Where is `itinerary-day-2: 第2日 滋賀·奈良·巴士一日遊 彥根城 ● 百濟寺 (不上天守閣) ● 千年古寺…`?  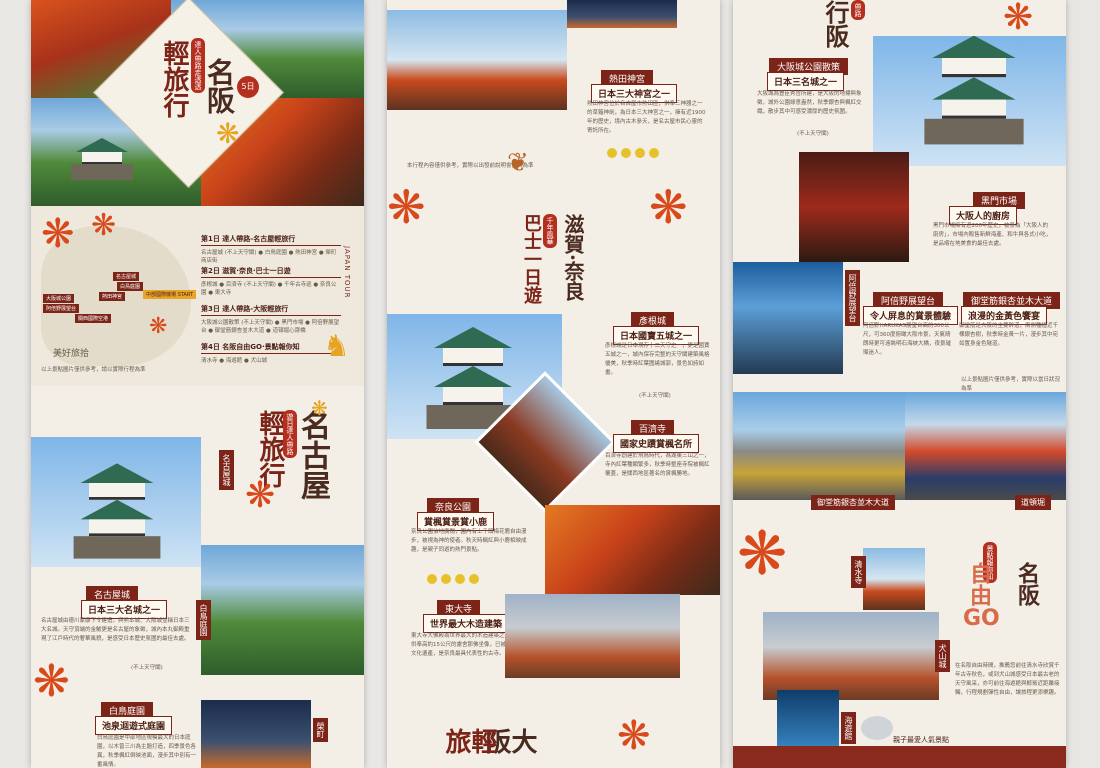 itinerary-day-2: 第2日 滋賀·奈良·巴士一日遊 彥根城 ● 百濟寺 (不上天守閣) ● 千年古寺… is located at coordinates (271, 281).